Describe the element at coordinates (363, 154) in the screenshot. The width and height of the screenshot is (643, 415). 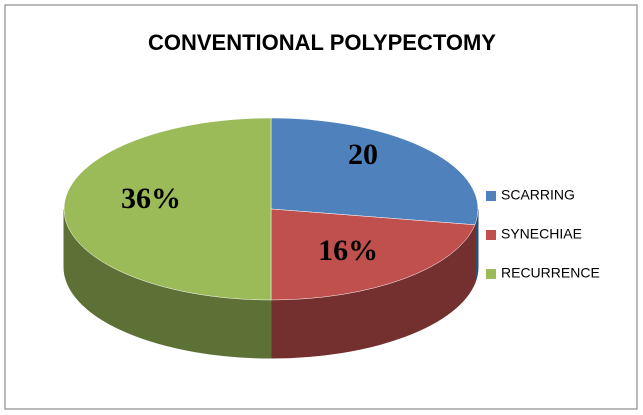
I see `data-label: 20` at that location.